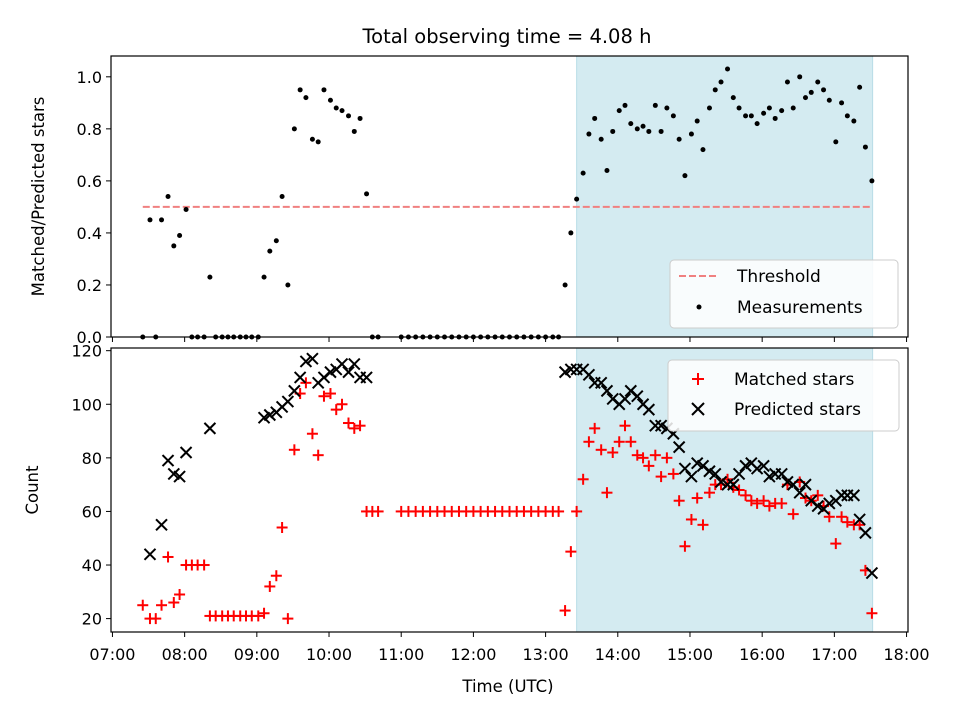 Image resolution: width=960 pixels, height=720 pixels. What do you see at coordinates (89, 285) in the screenshot?
I see `top-y-tick-label: 0.2` at bounding box center [89, 285].